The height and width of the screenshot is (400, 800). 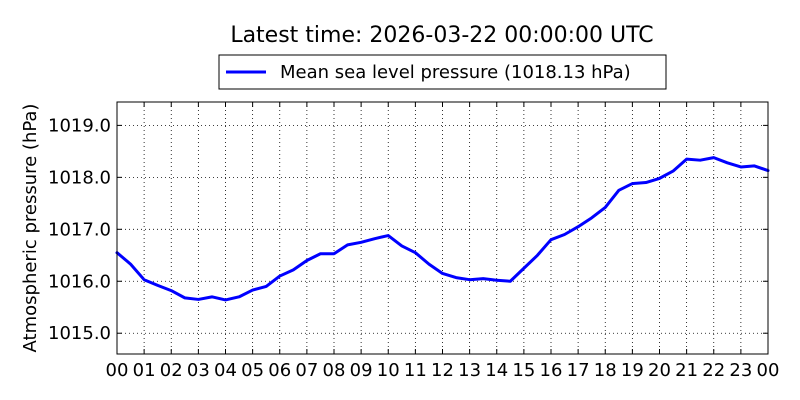 What do you see at coordinates (306, 370) in the screenshot?
I see `x-tick-label: 07` at bounding box center [306, 370].